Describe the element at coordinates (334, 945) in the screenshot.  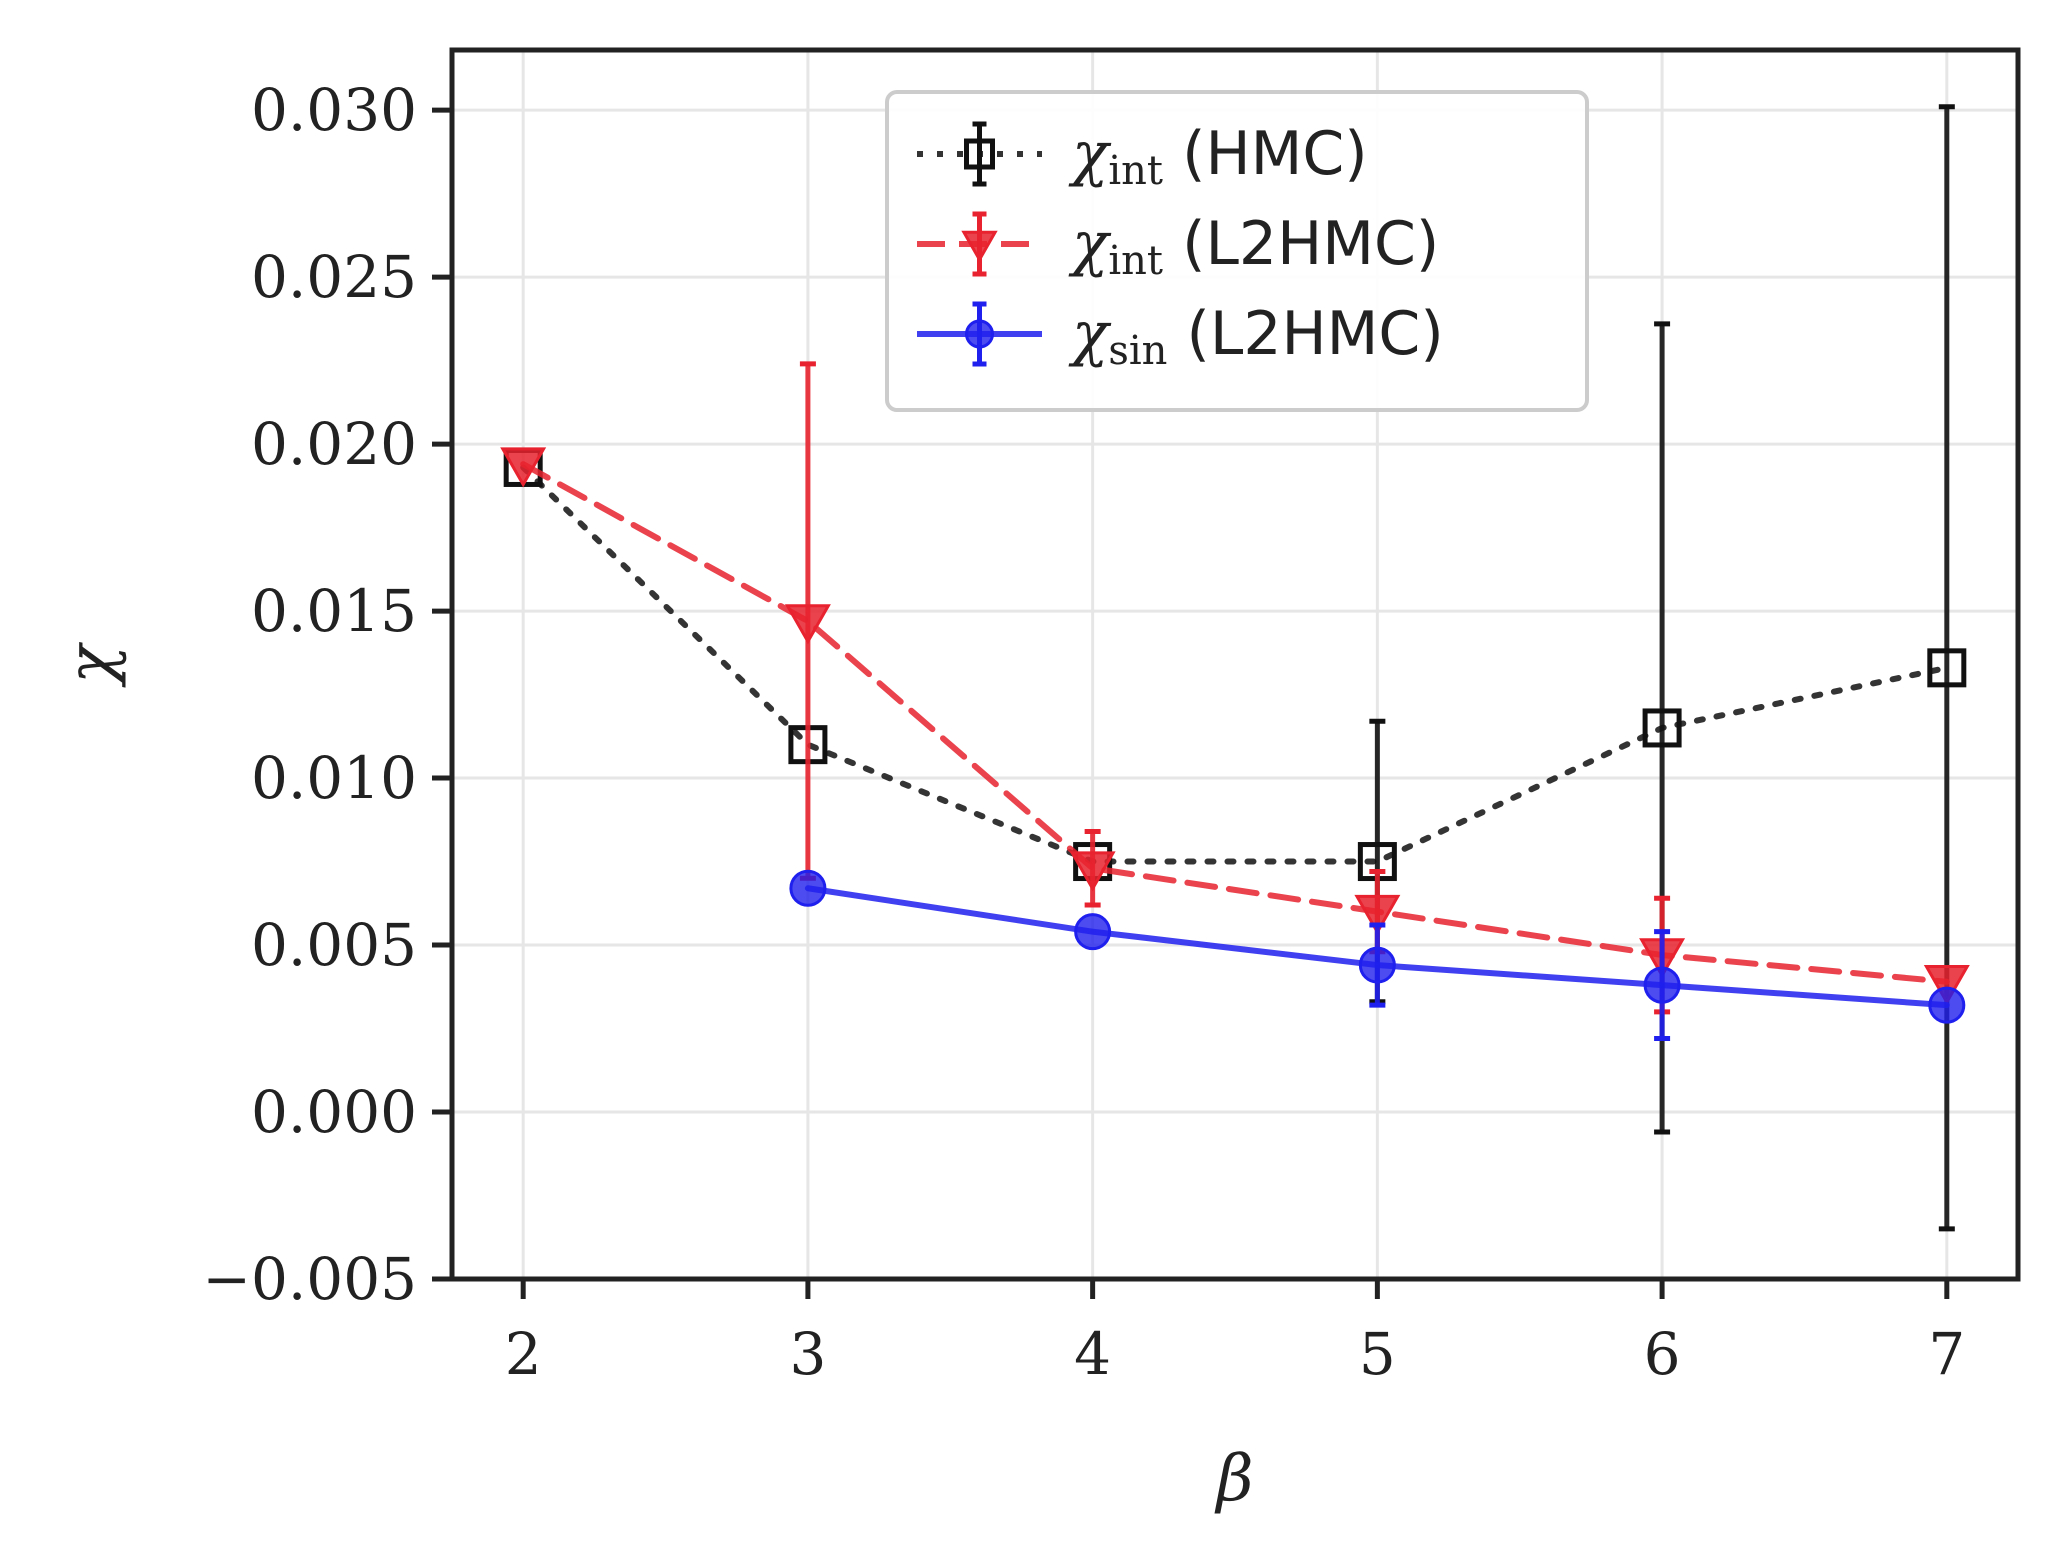
I see `y-tick-label: 0.005` at that location.